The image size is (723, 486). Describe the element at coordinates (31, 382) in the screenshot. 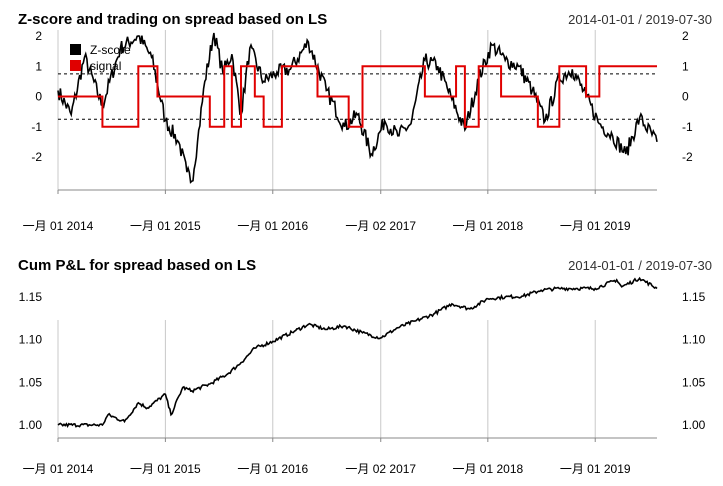

I see `y-tick-label-left: 1.05` at that location.